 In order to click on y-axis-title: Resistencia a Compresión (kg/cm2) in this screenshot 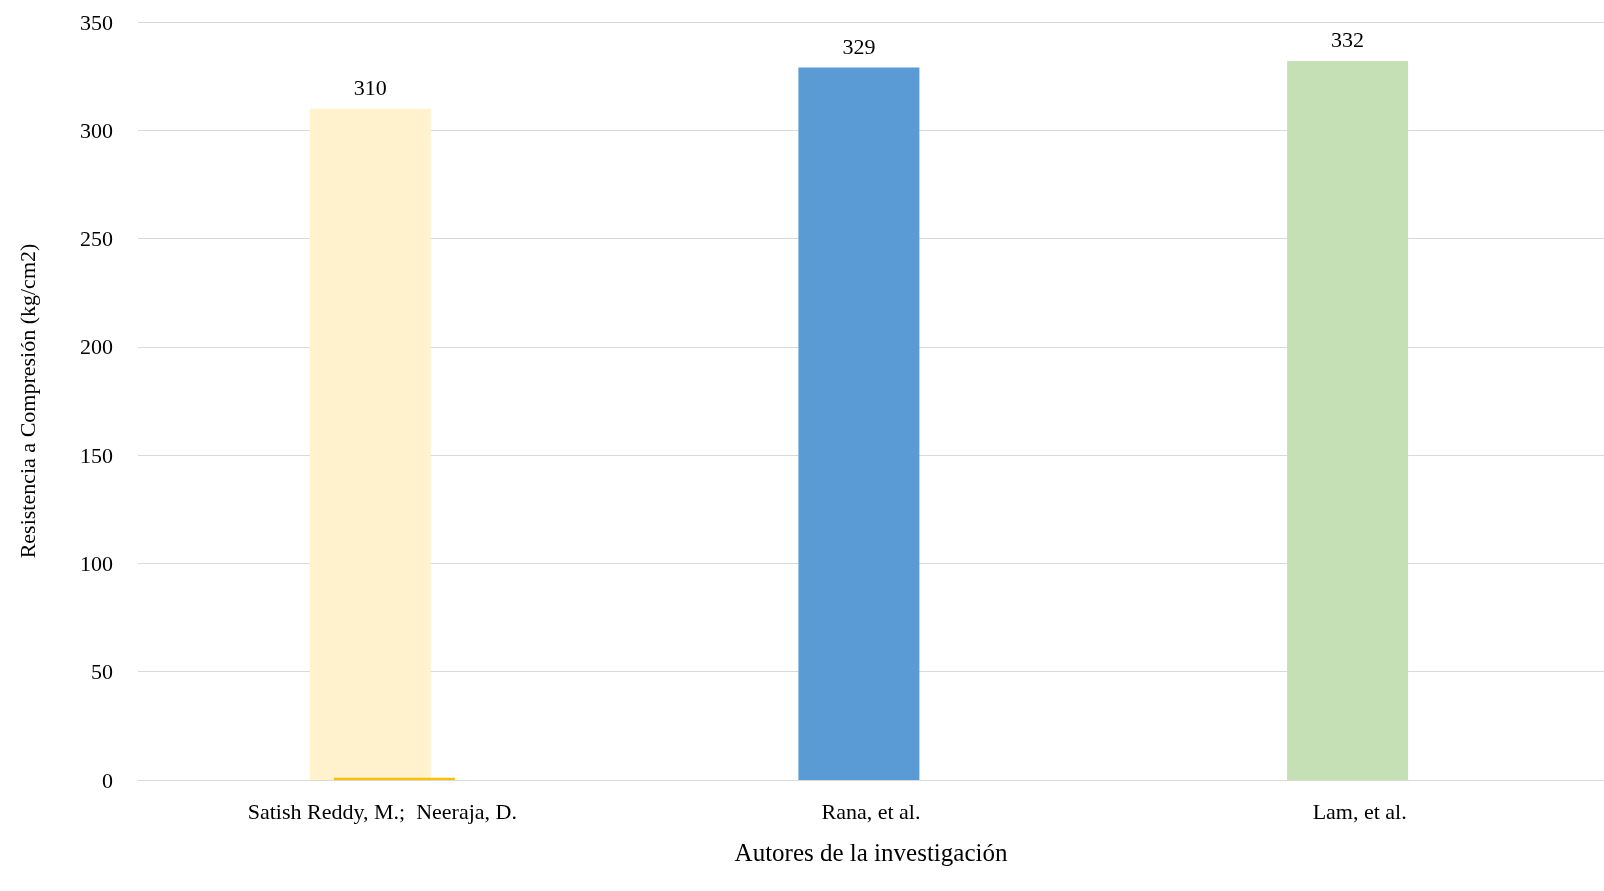, I will do `click(27, 401)`.